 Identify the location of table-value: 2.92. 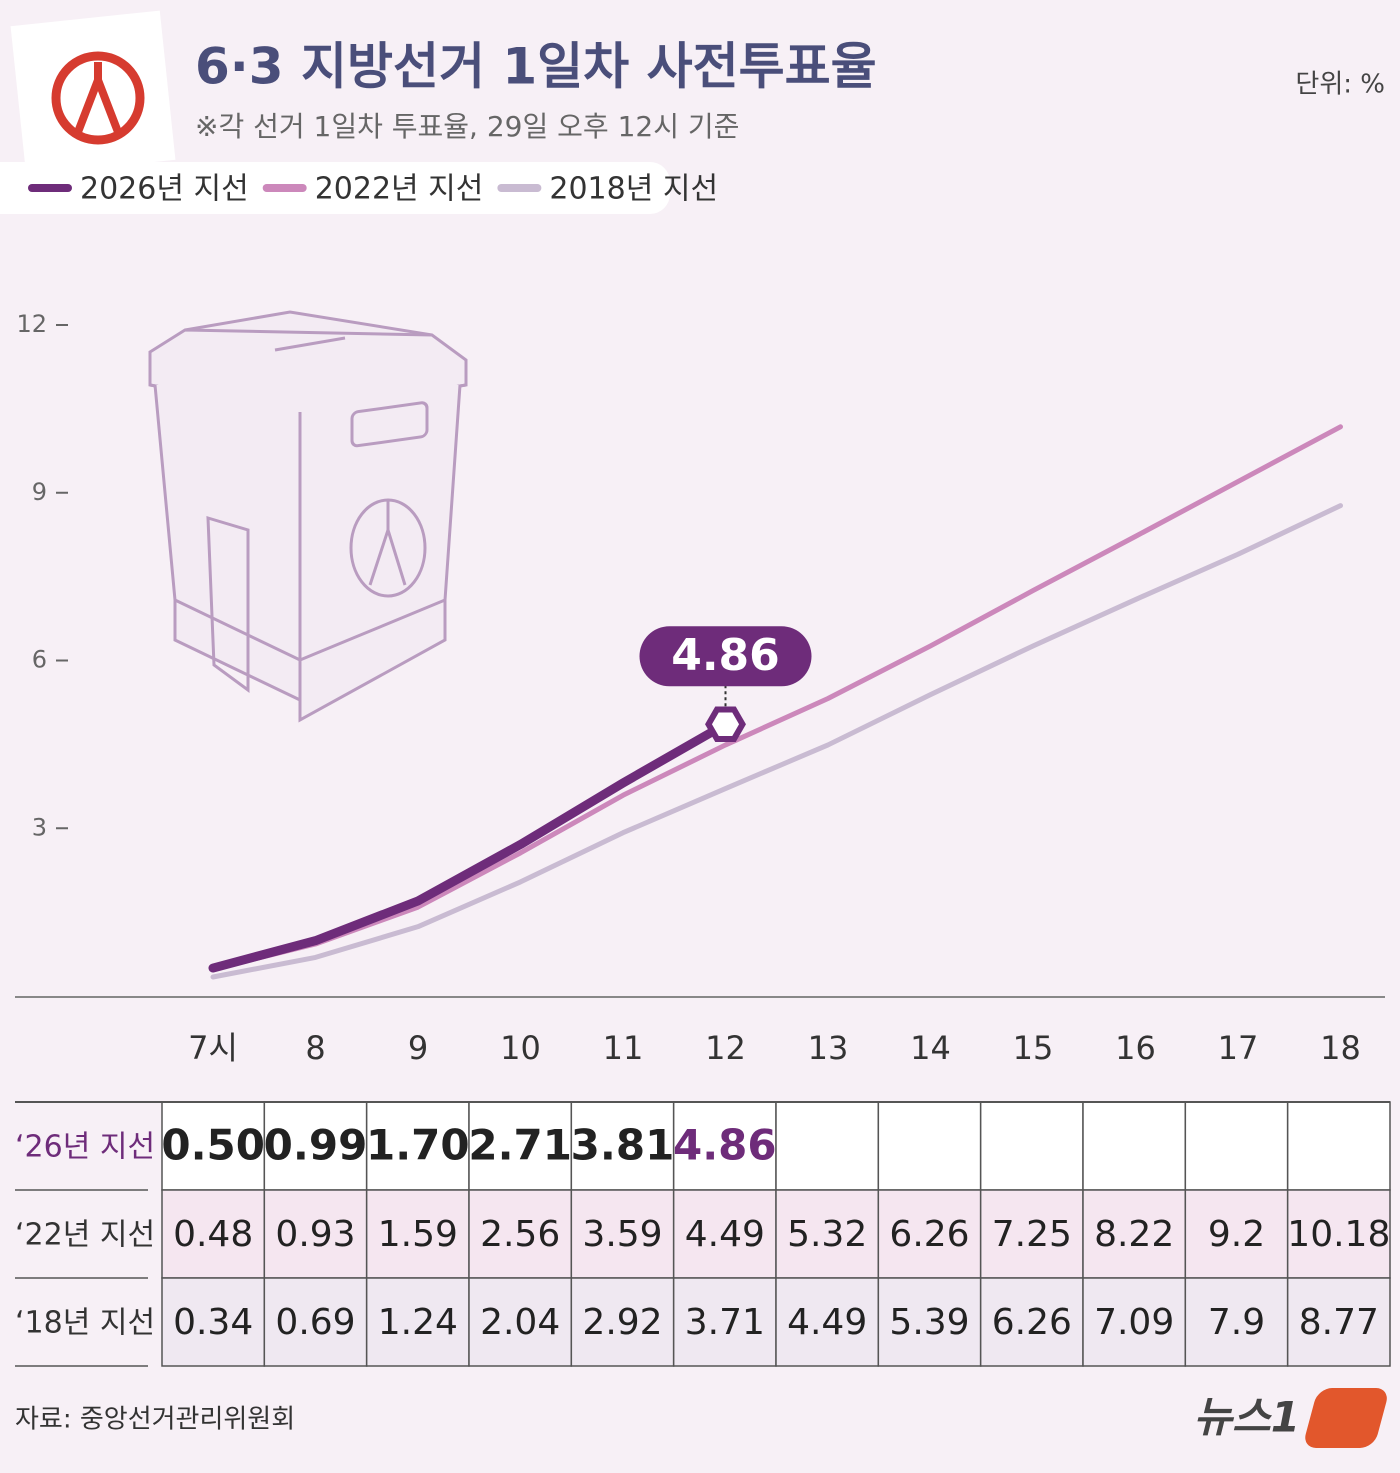
(622, 1322).